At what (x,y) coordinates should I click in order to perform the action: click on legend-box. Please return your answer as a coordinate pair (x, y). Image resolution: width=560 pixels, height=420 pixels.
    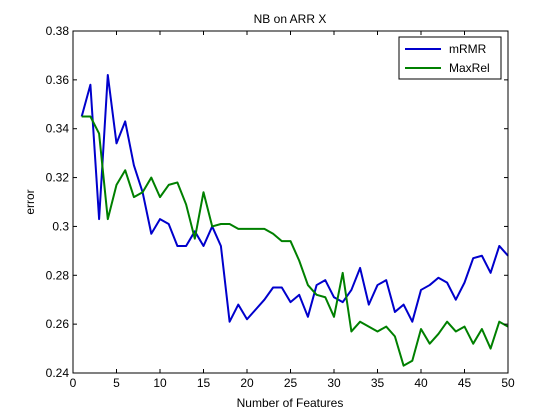
    Looking at the image, I should click on (450, 58).